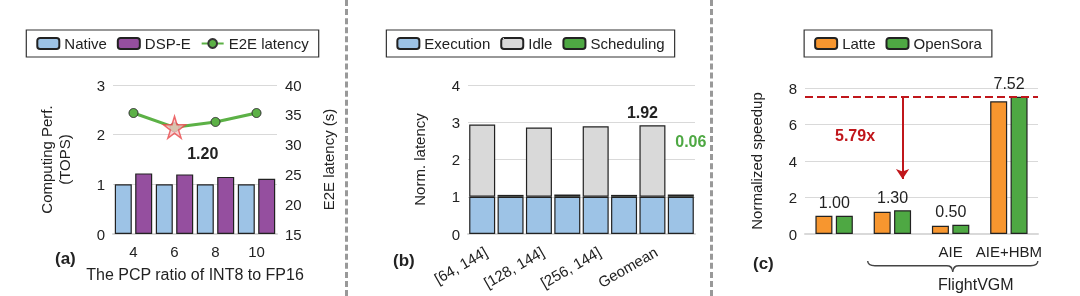 The image size is (1080, 296). Describe the element at coordinates (951, 212) in the screenshot. I see `data-label: 0.50` at that location.